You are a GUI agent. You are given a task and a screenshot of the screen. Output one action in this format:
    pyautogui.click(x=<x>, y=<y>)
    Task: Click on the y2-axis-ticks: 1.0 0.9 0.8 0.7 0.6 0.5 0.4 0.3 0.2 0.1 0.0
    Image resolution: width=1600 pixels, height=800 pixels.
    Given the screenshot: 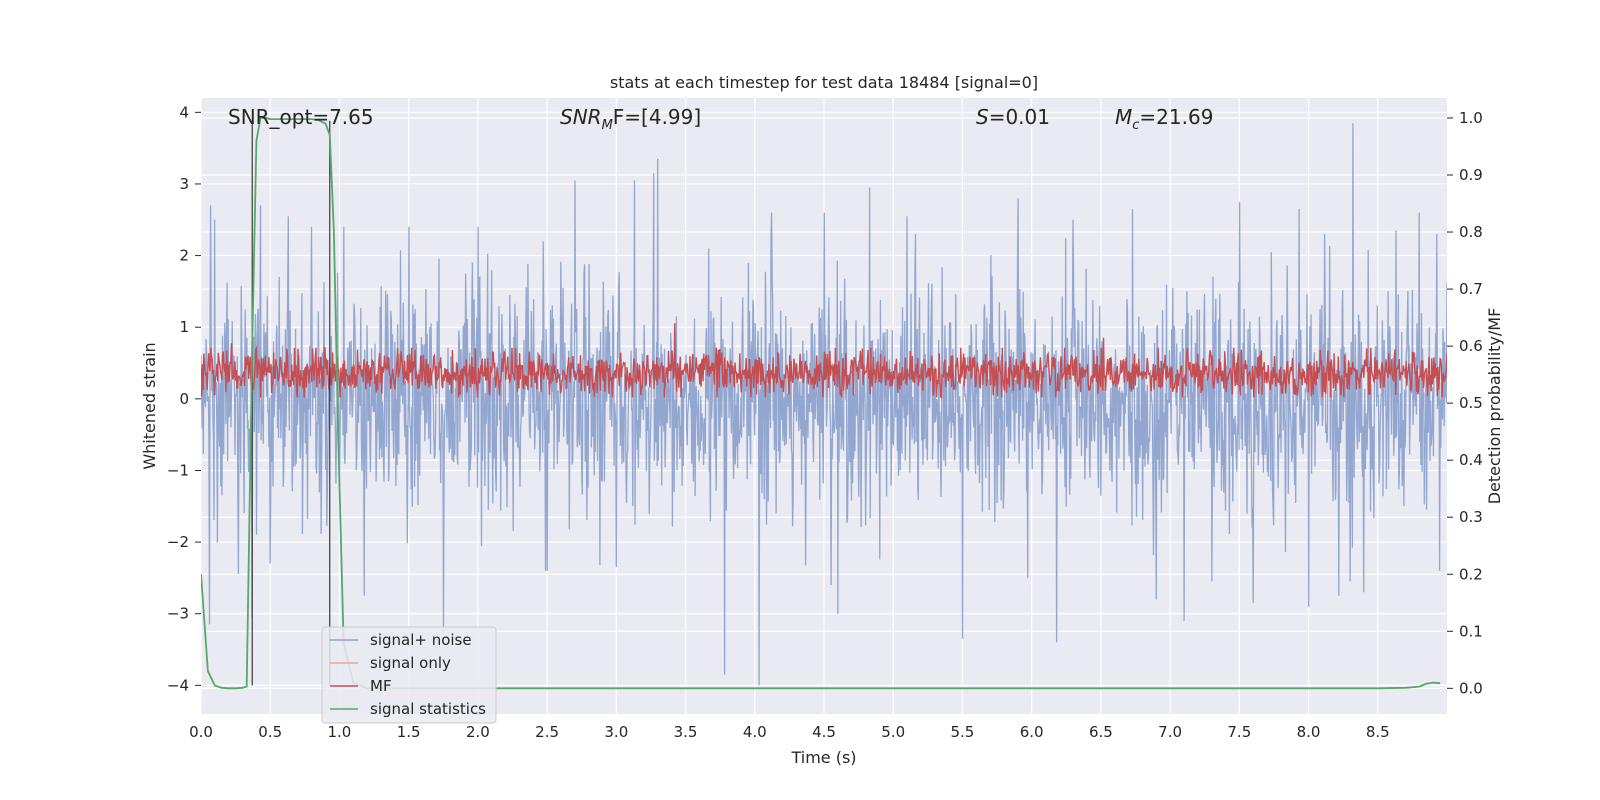 What is the action you would take?
    pyautogui.click(x=1465, y=403)
    